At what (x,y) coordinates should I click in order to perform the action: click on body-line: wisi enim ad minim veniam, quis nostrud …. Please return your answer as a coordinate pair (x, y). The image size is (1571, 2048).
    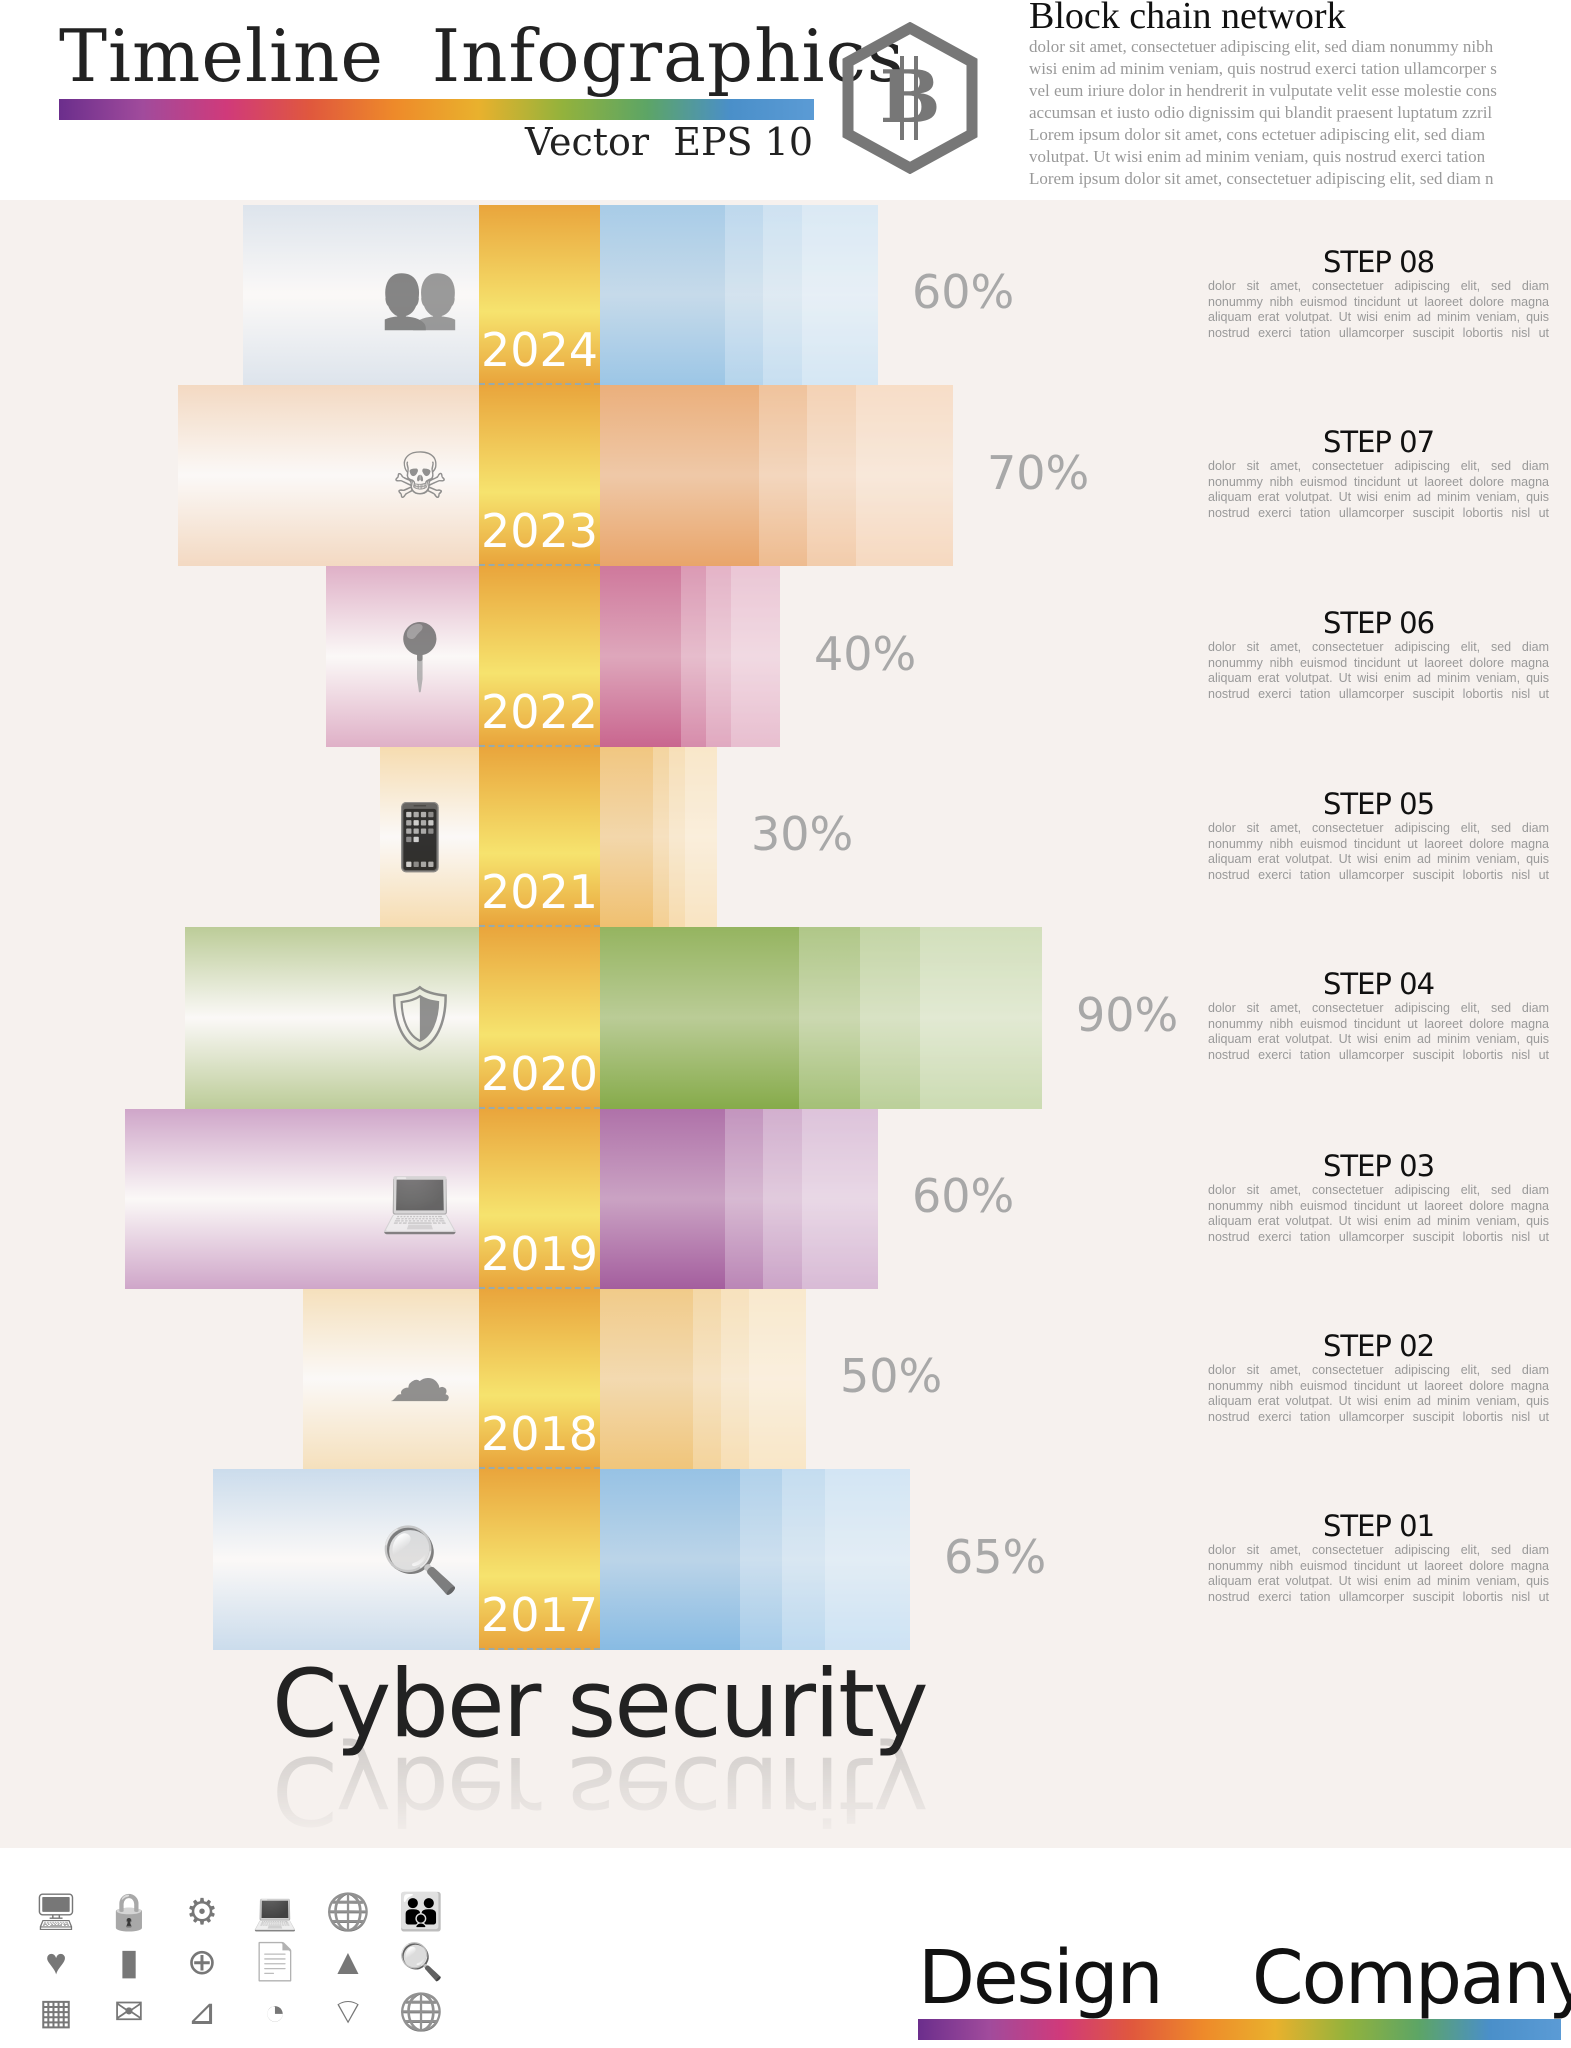
    Looking at the image, I should click on (1263, 68).